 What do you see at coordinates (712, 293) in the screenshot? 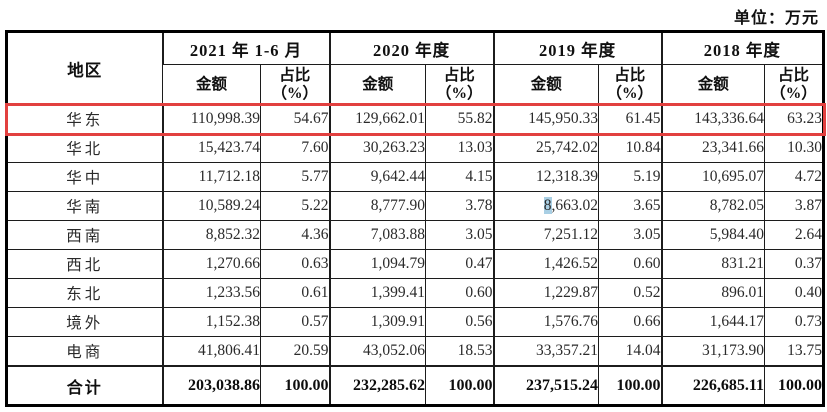
I see `amount-cell: 896.01` at bounding box center [712, 293].